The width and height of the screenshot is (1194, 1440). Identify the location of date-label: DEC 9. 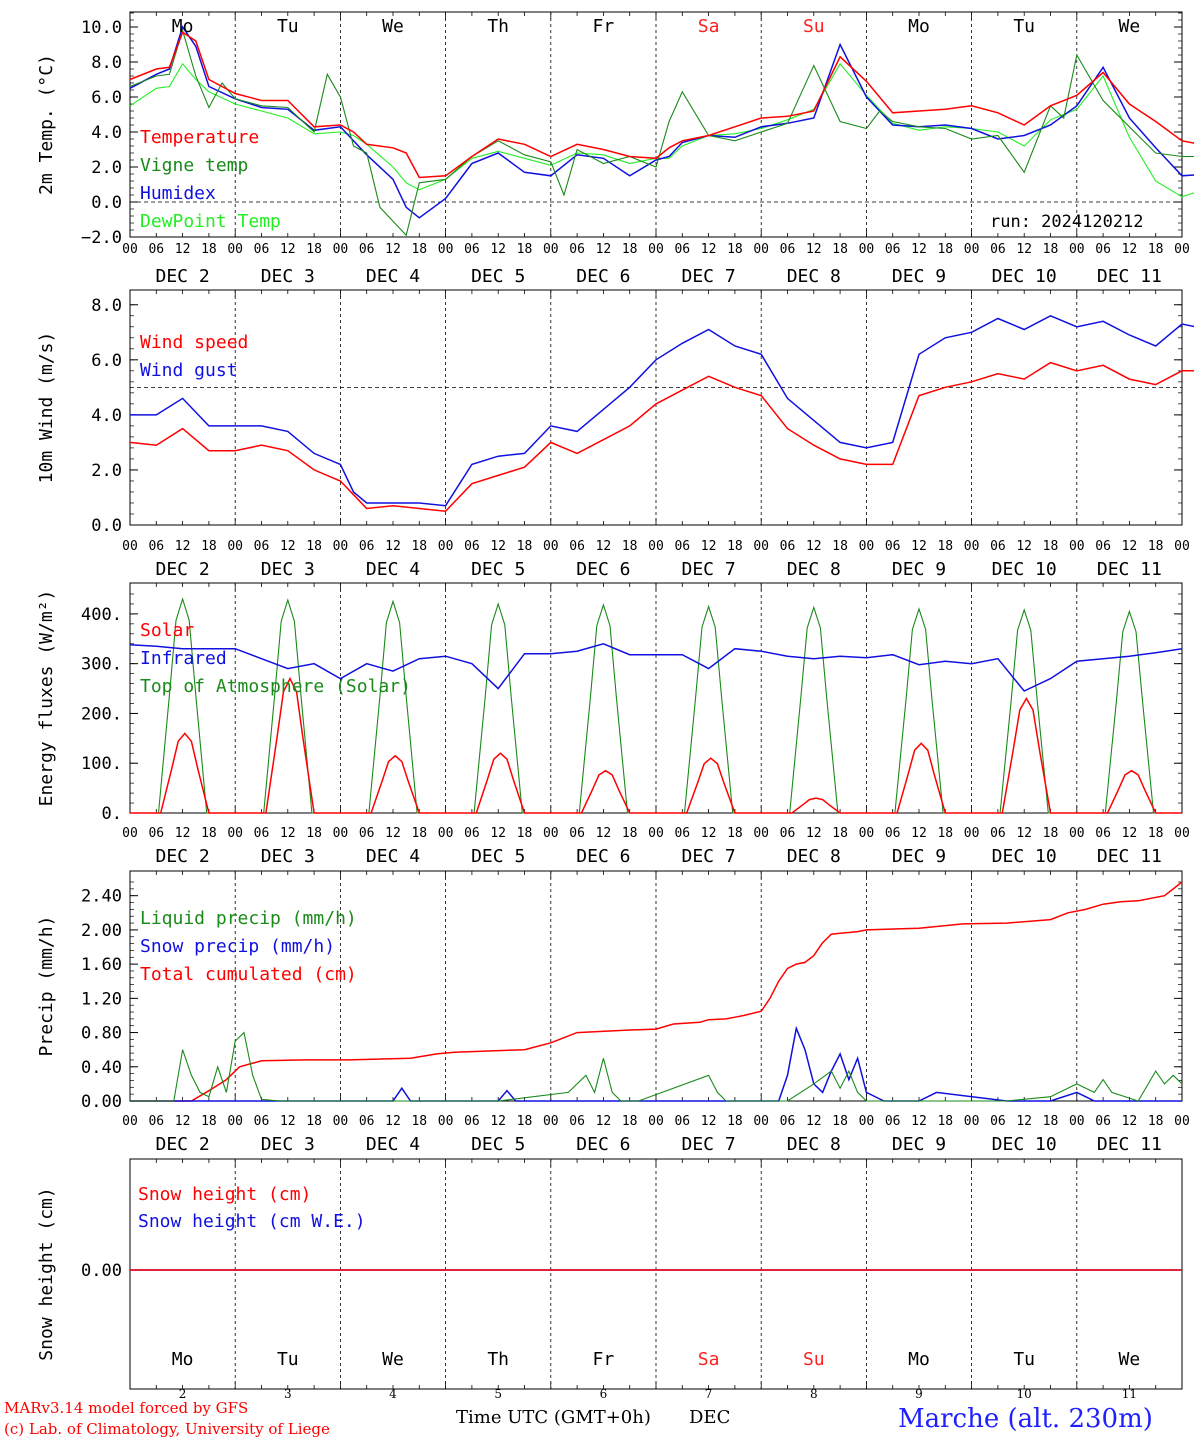
(919, 856).